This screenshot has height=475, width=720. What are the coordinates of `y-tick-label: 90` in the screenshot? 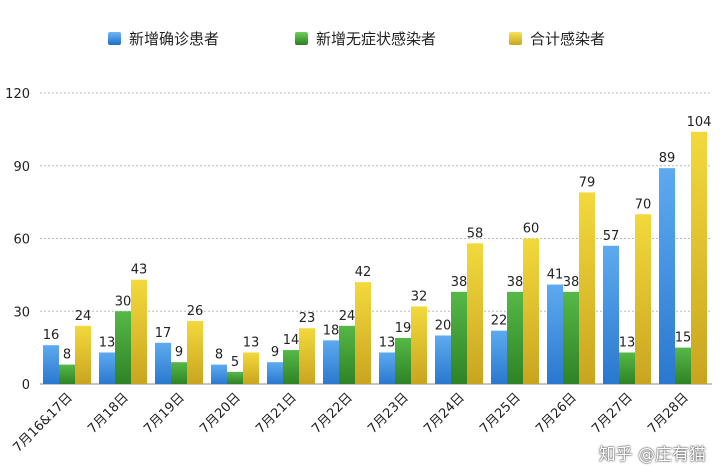 It's located at (21, 167).